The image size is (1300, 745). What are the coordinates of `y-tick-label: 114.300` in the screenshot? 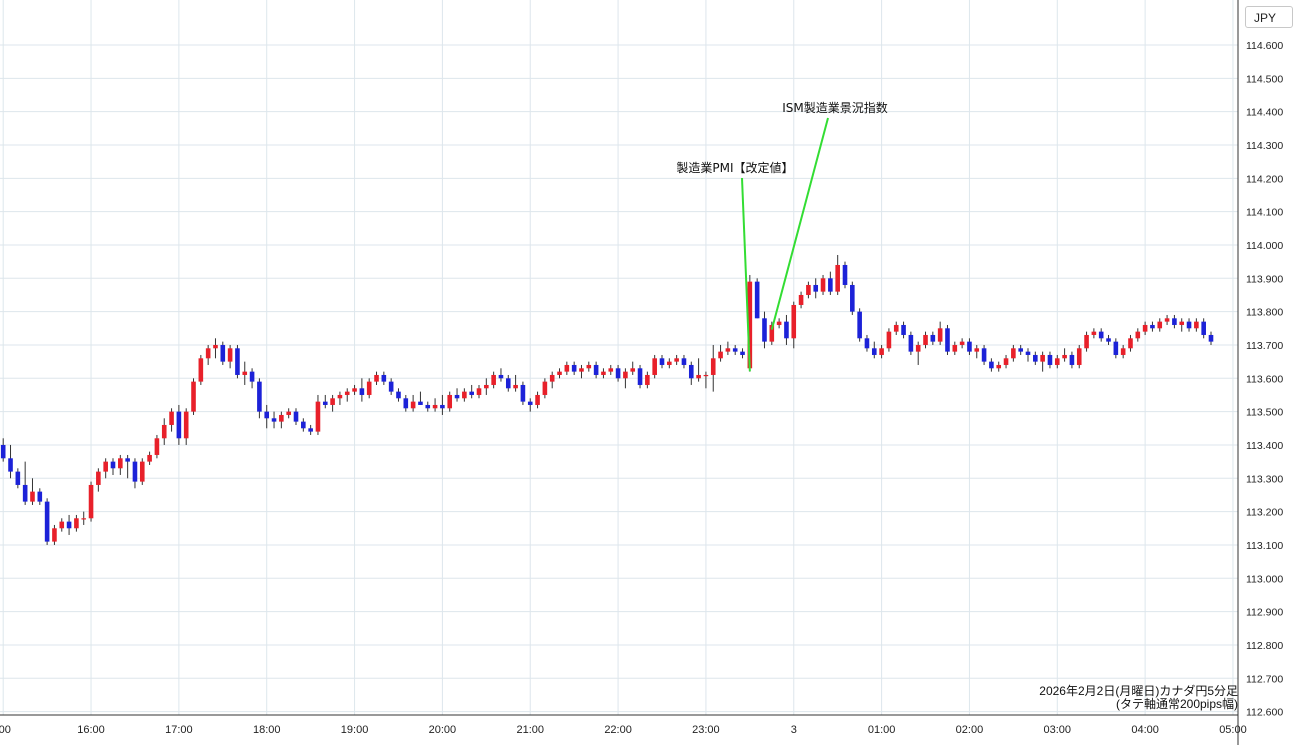 It's located at (1264, 146).